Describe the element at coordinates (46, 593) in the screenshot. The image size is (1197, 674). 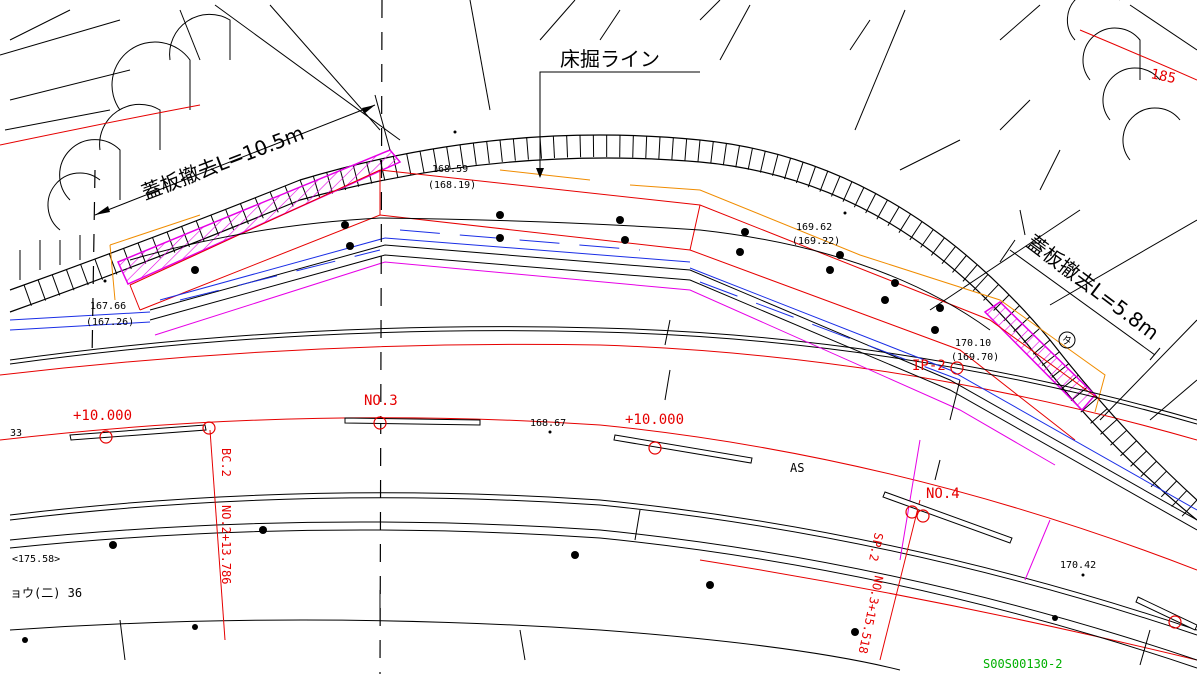
I see `road-name-label: ョウ(二) 36` at that location.